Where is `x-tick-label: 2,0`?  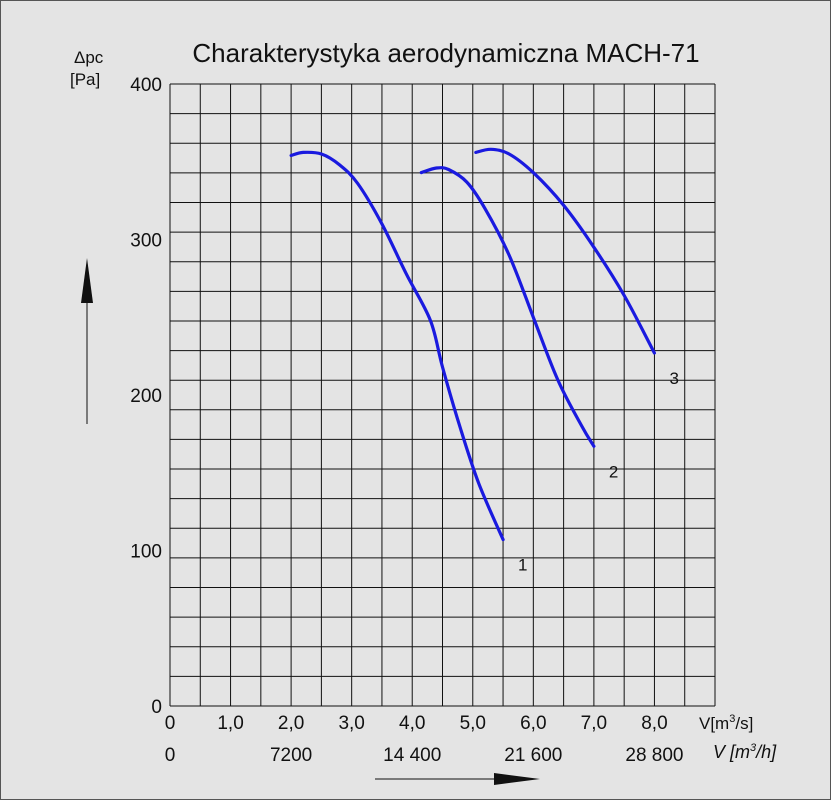 x-tick-label: 2,0 is located at coordinates (291, 723).